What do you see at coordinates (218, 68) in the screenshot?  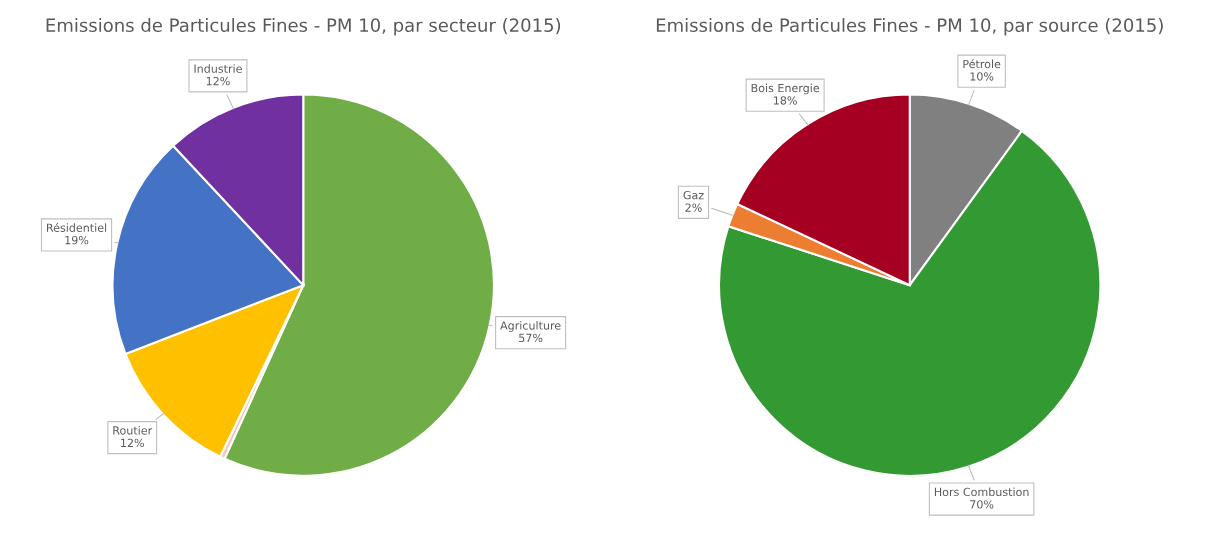 I see `slice-label: Industrie` at bounding box center [218, 68].